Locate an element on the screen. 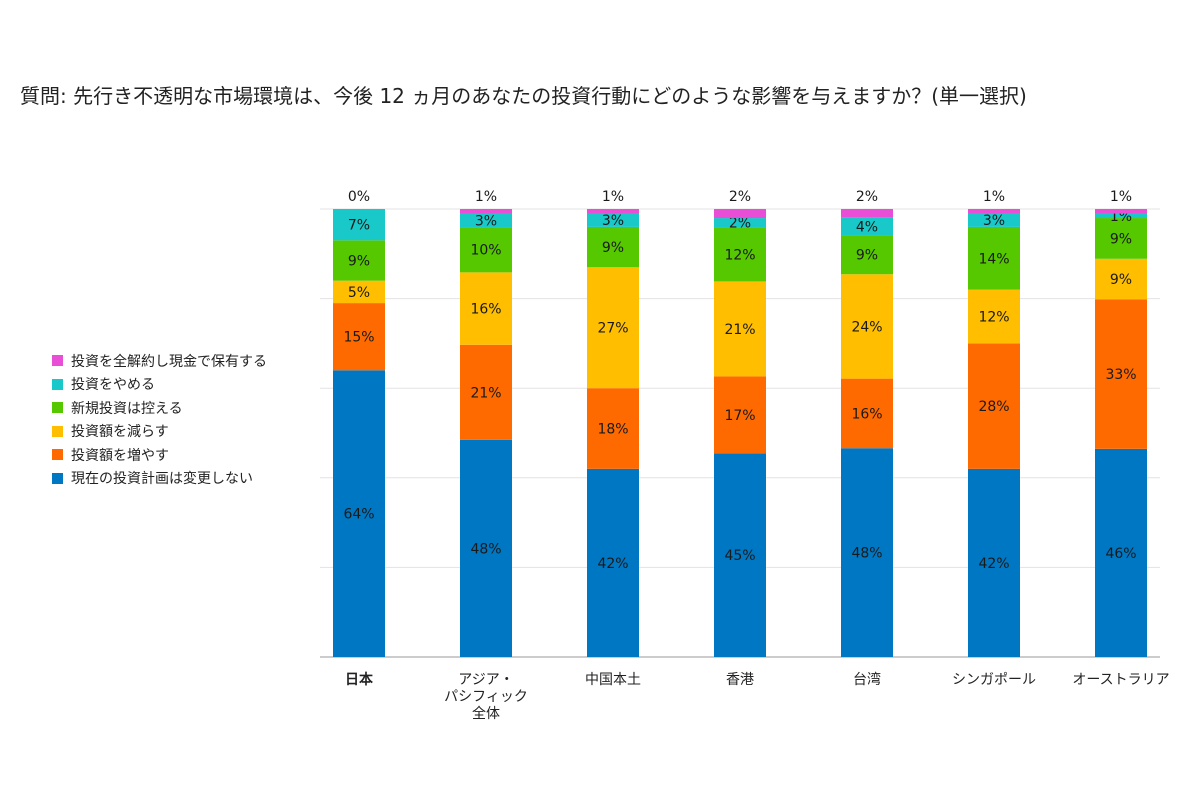 The width and height of the screenshot is (1200, 800). data-label: 17% is located at coordinates (739, 416).